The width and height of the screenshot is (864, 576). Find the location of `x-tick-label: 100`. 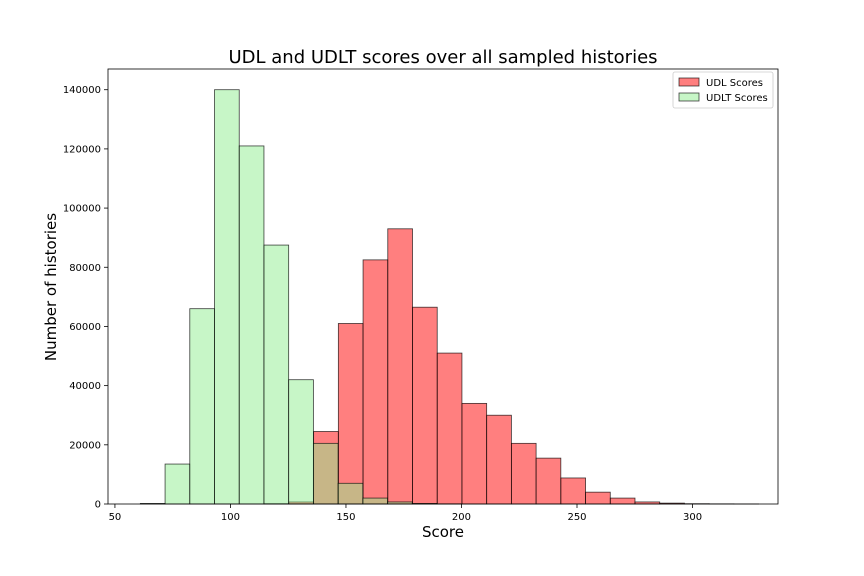

x-tick-label: 100 is located at coordinates (230, 517).